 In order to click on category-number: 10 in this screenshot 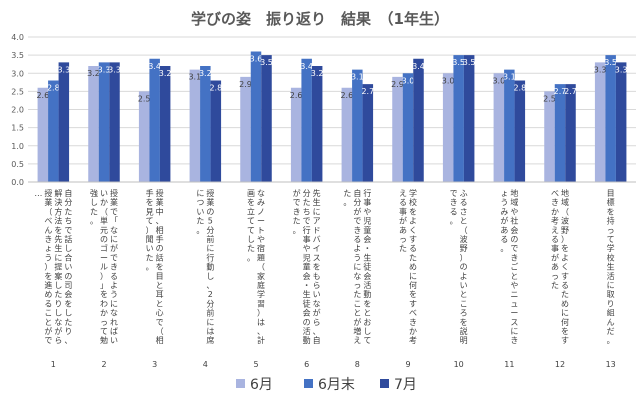, I will do `click(459, 364)`.